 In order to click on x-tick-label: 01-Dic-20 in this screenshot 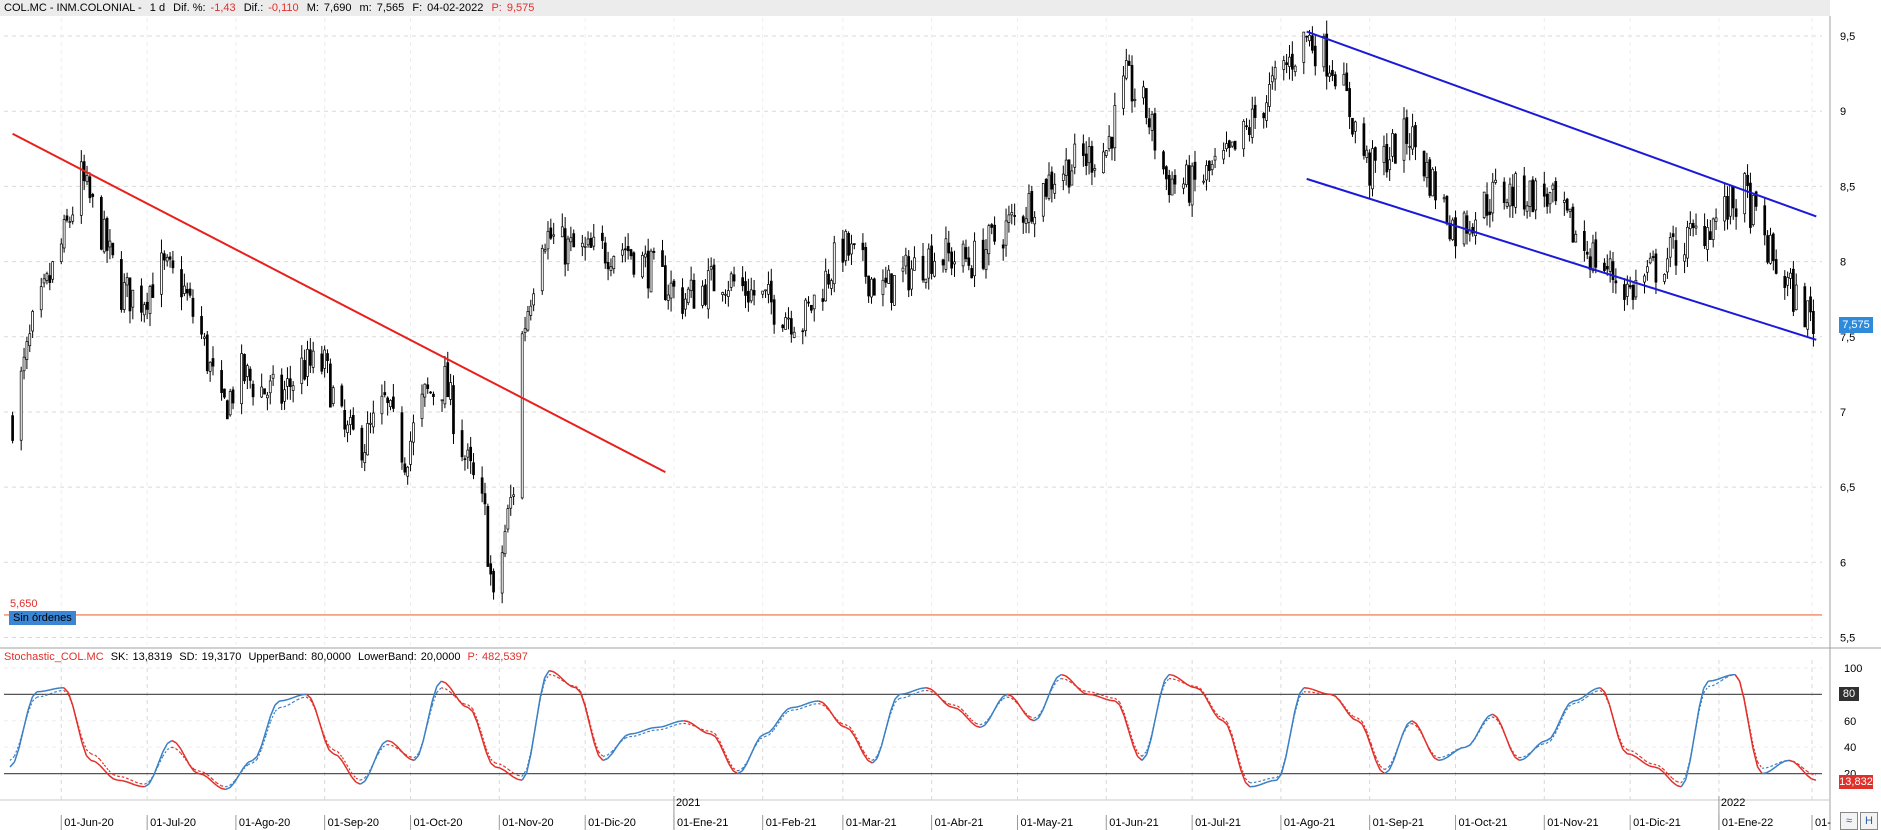, I will do `click(612, 823)`.